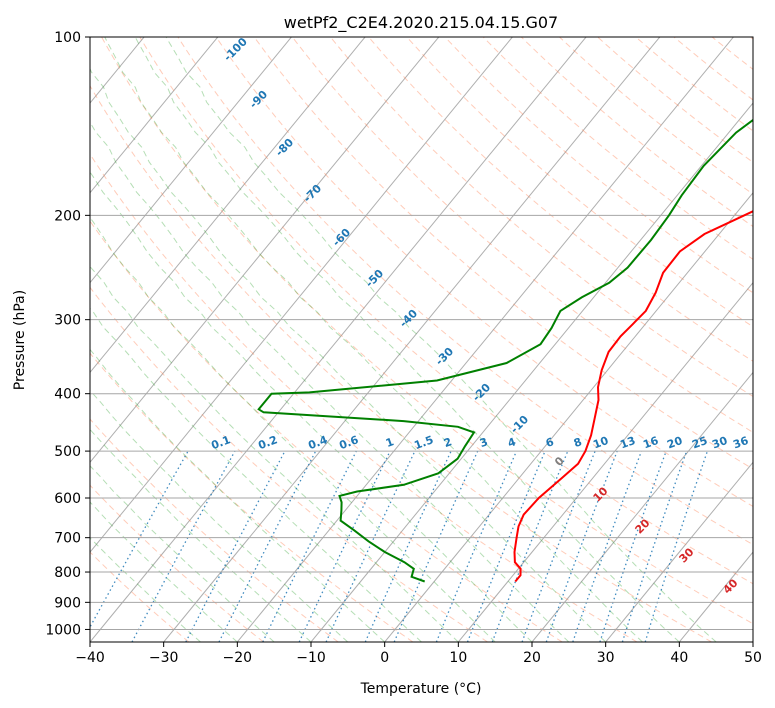  Describe the element at coordinates (421, 23) in the screenshot. I see `chart-title: wetPf2_C2E4.2020.215.04.15.G07` at that location.